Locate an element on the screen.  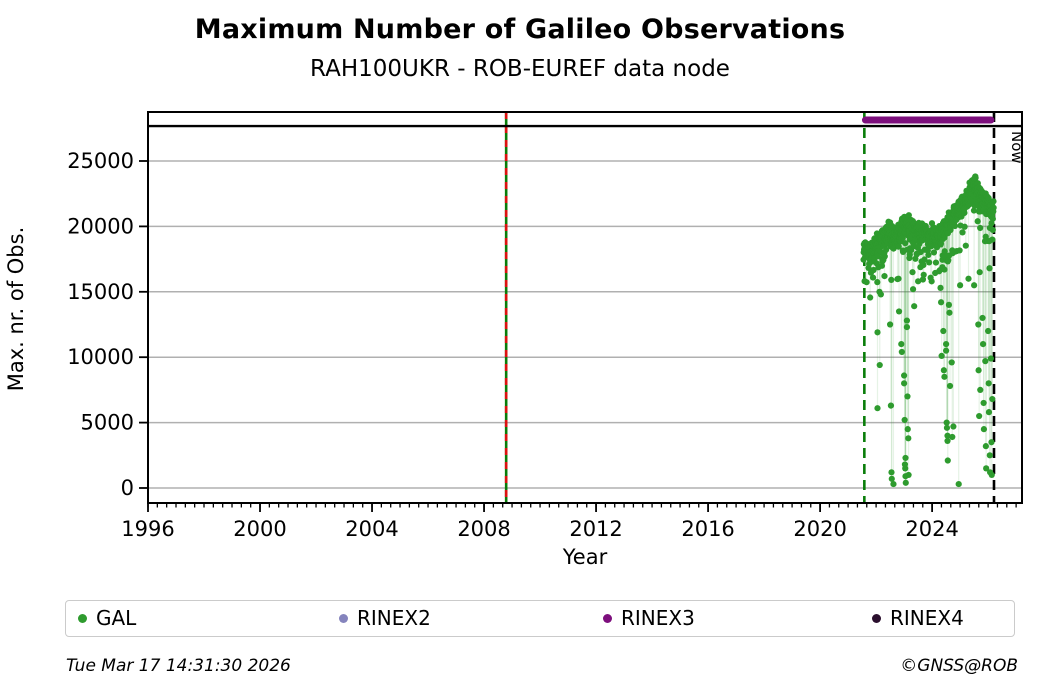
chart-title: Maximum Number of Galileo Observations is located at coordinates (520, 29).